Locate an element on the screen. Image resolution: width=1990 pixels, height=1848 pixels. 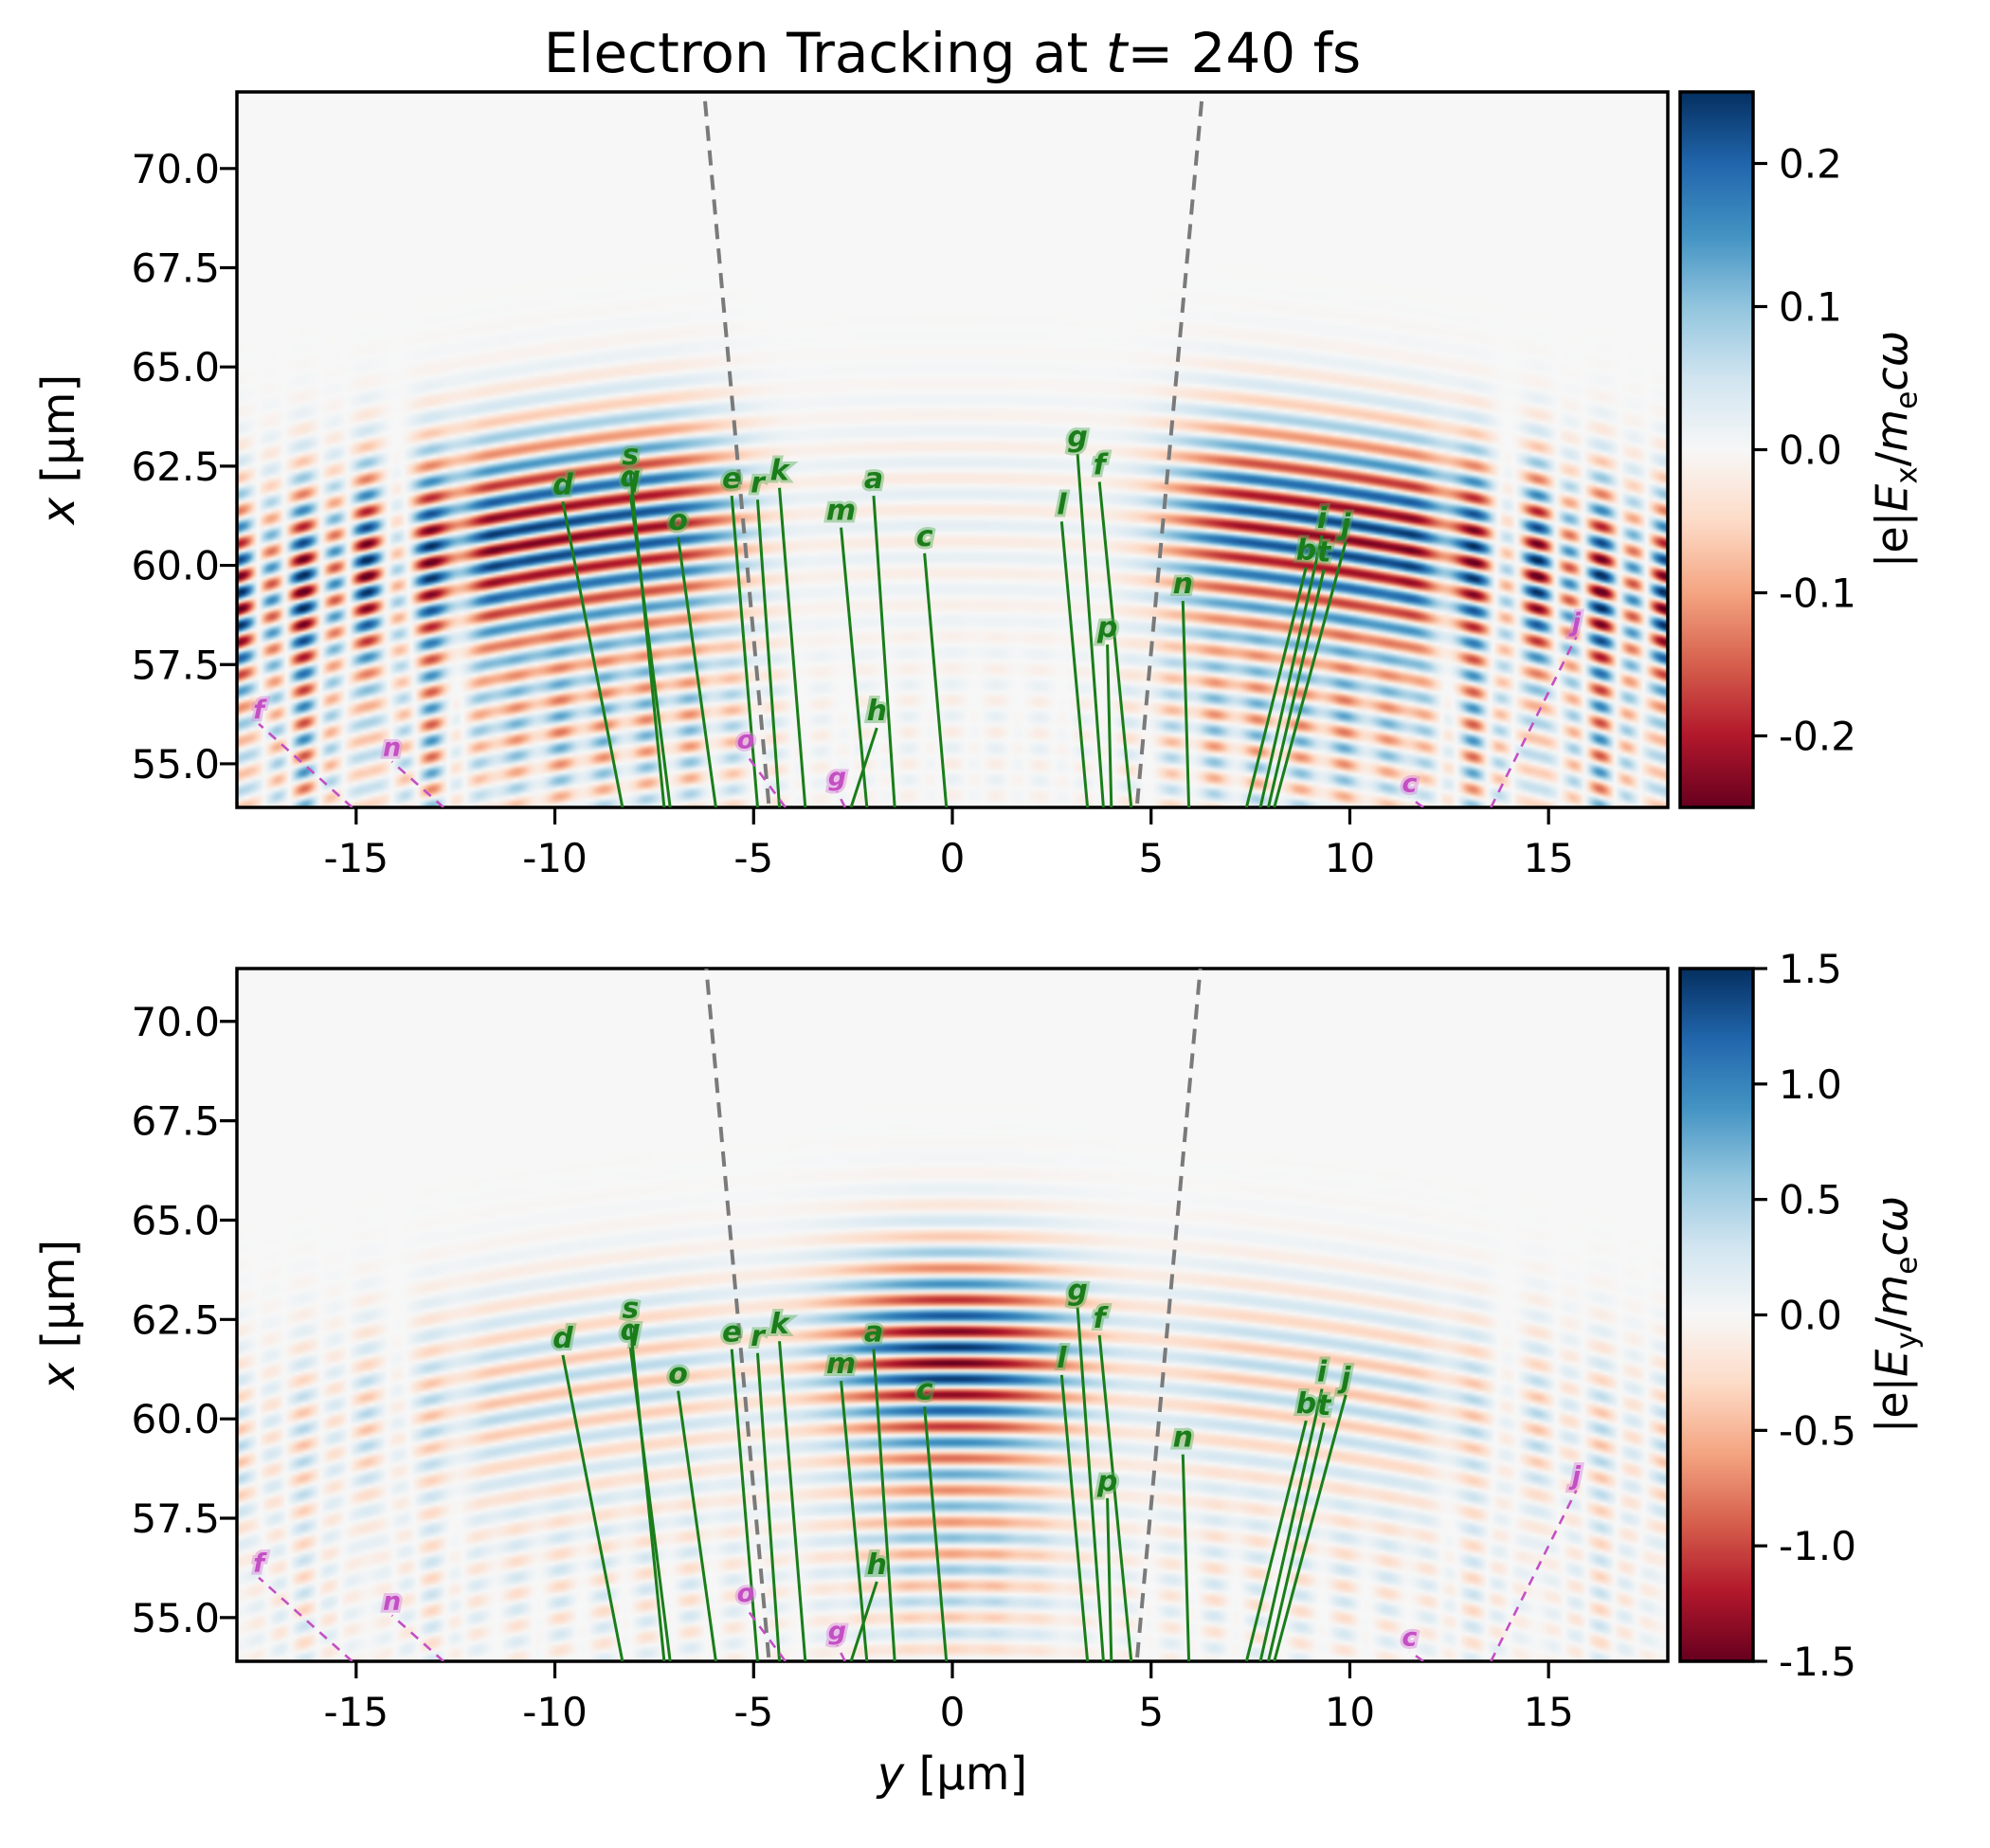
colorbar-tick-label: -1.0 is located at coordinates (1817, 1546).